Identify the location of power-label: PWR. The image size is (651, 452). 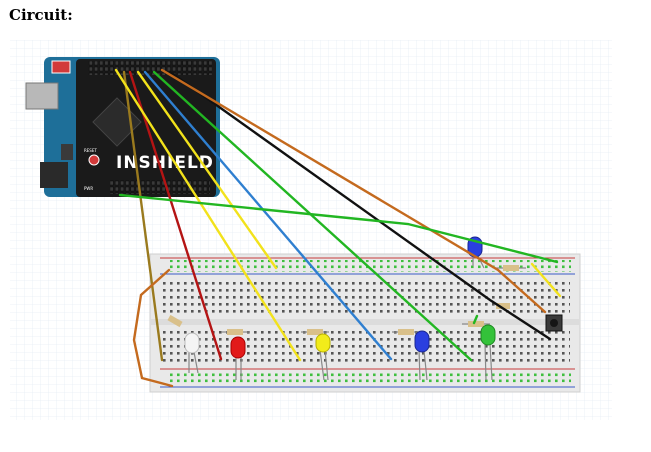
(88, 188).